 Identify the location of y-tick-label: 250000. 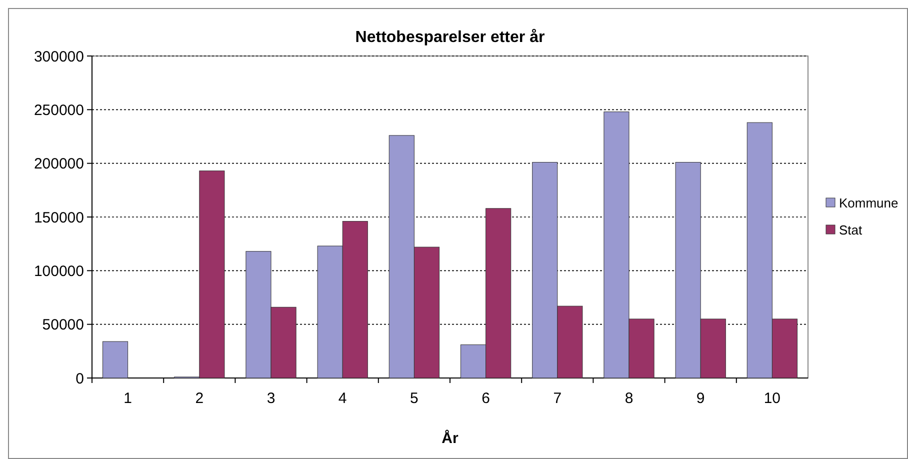
(59, 110).